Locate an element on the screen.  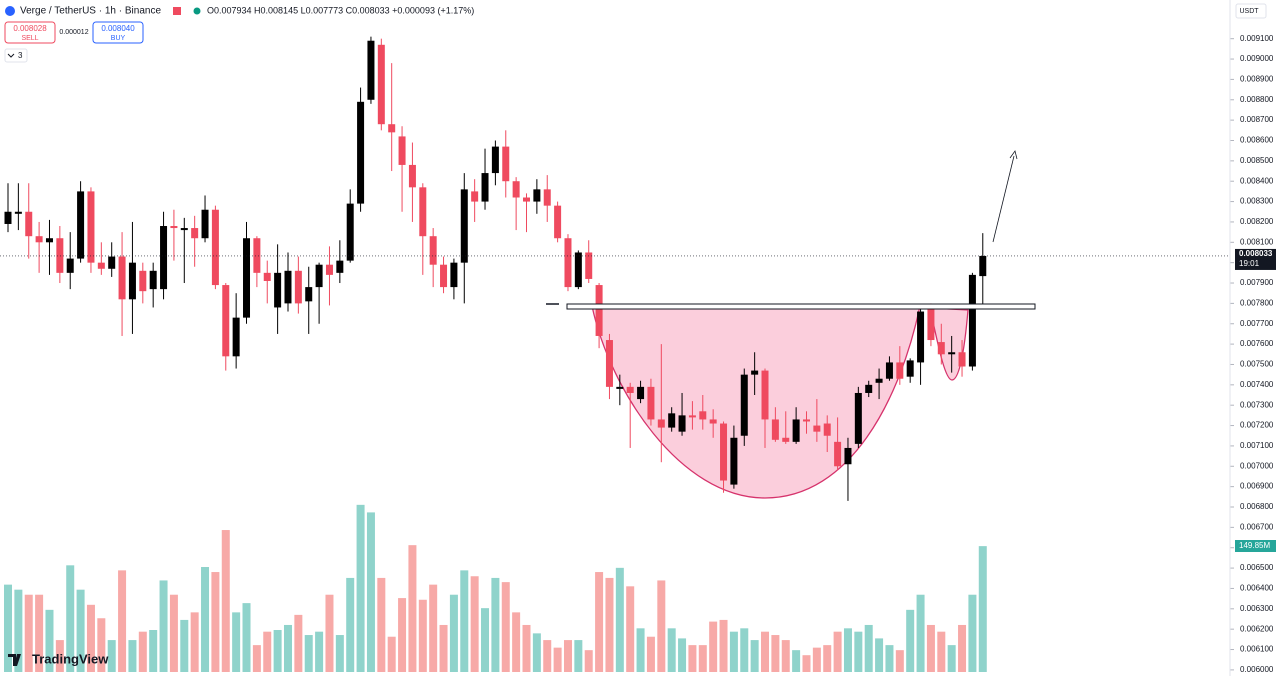
brand: TradingView is located at coordinates (70, 658).